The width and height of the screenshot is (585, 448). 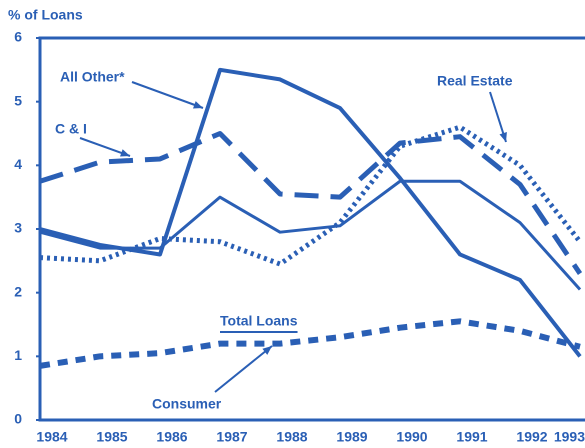 What do you see at coordinates (45, 15) in the screenshot?
I see `y-axis-label: % of Loans` at bounding box center [45, 15].